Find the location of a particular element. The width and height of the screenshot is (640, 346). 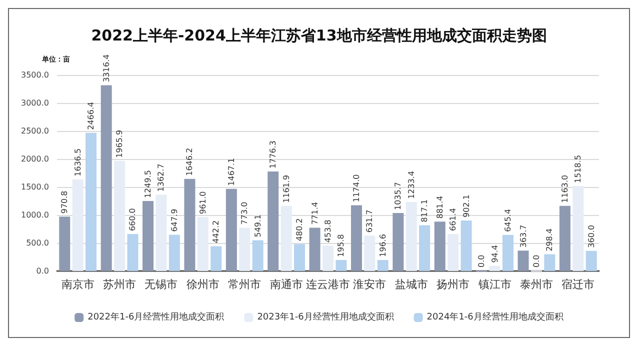

data-label: 453.8 is located at coordinates (328, 231).